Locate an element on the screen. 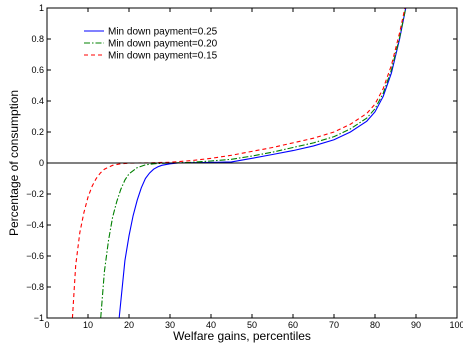 The width and height of the screenshot is (463, 349). y-tick-label: −0.4 is located at coordinates (35, 225).